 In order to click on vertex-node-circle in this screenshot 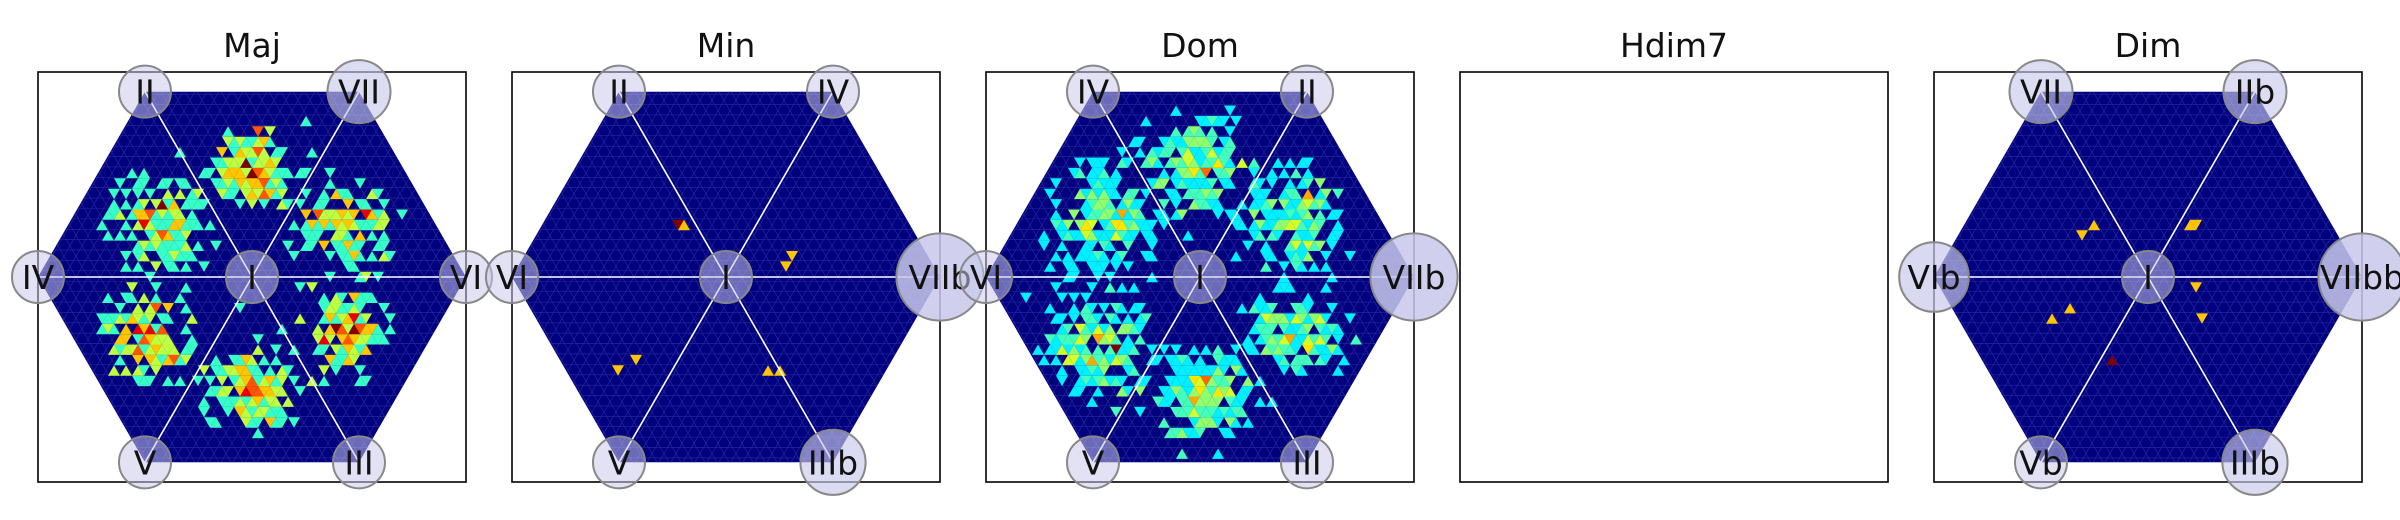, I will do `click(2255, 462)`.